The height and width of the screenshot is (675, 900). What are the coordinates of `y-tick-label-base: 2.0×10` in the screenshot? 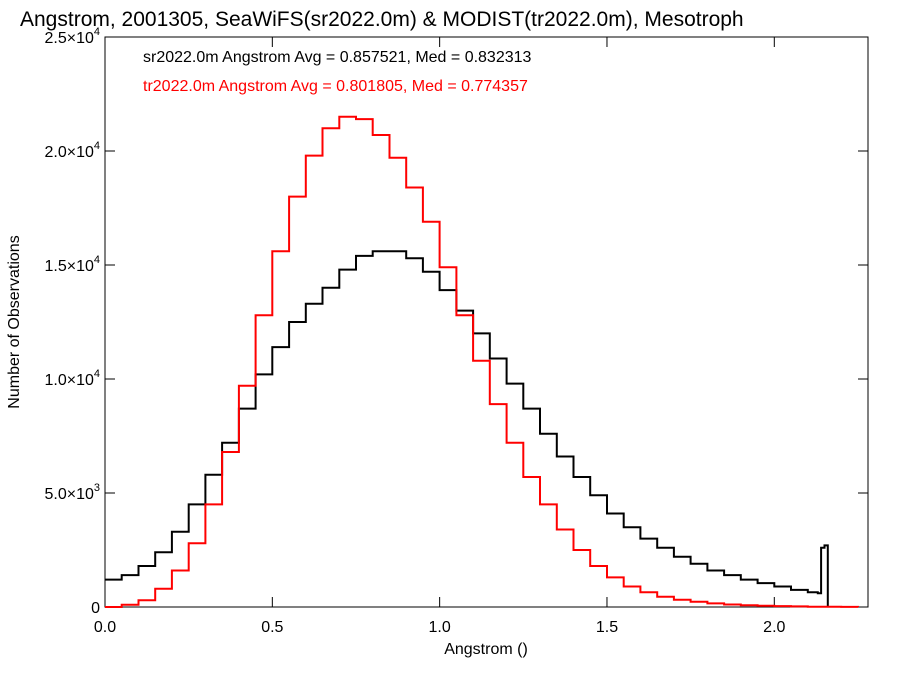 It's located at (68, 152).